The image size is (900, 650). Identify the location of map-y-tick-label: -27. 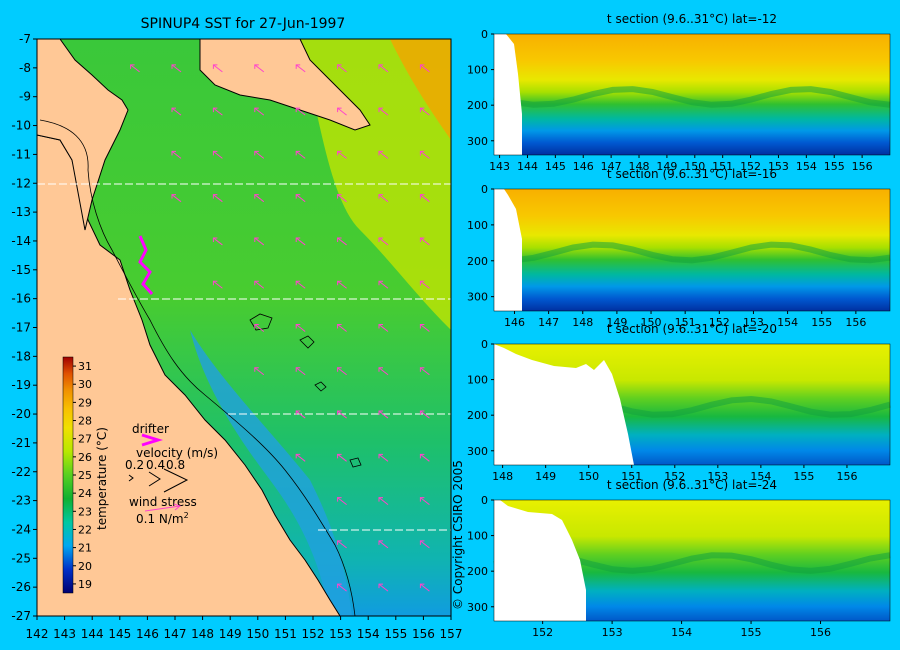
(21, 616).